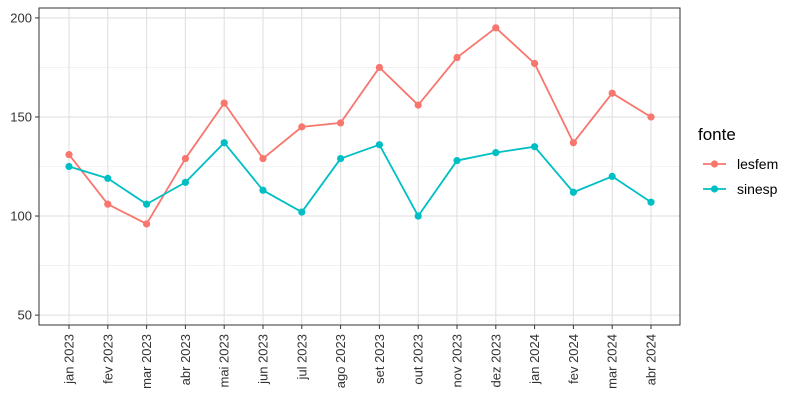  I want to click on x-tick-label: jun 2023, so click(263, 359).